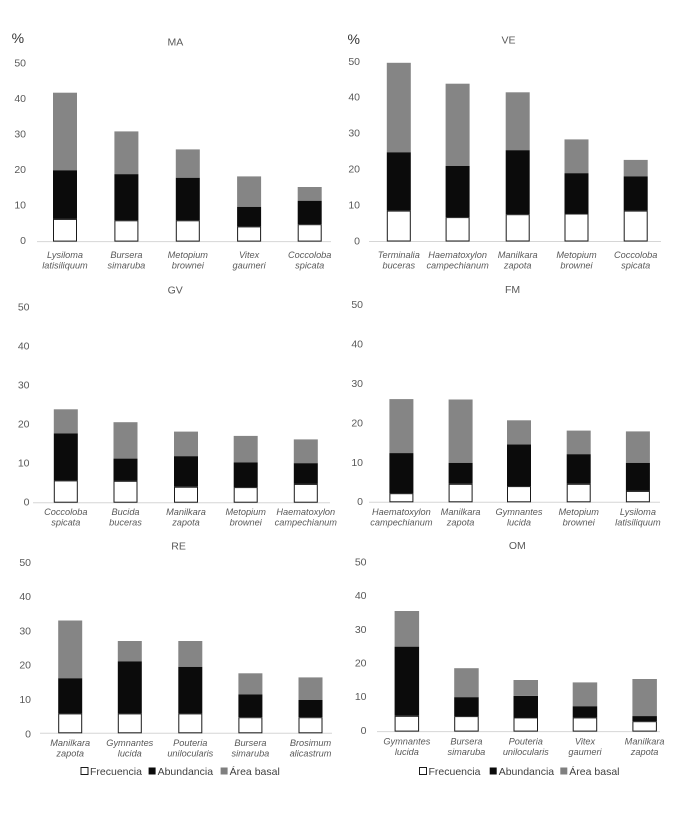 This screenshot has width=694, height=835. What do you see at coordinates (508, 41) in the screenshot?
I see `svg-text: VE` at bounding box center [508, 41].